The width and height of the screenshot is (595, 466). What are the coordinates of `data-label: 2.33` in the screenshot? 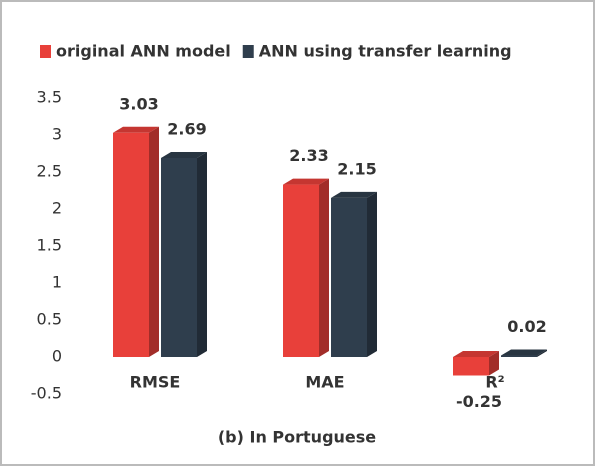 It's located at (308, 155).